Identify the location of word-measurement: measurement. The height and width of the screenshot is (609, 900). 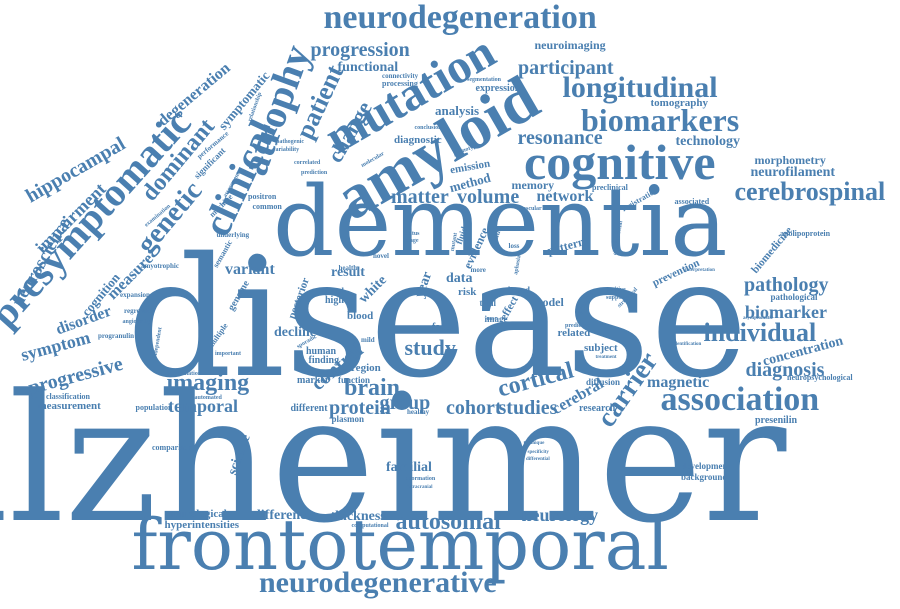
(69, 405).